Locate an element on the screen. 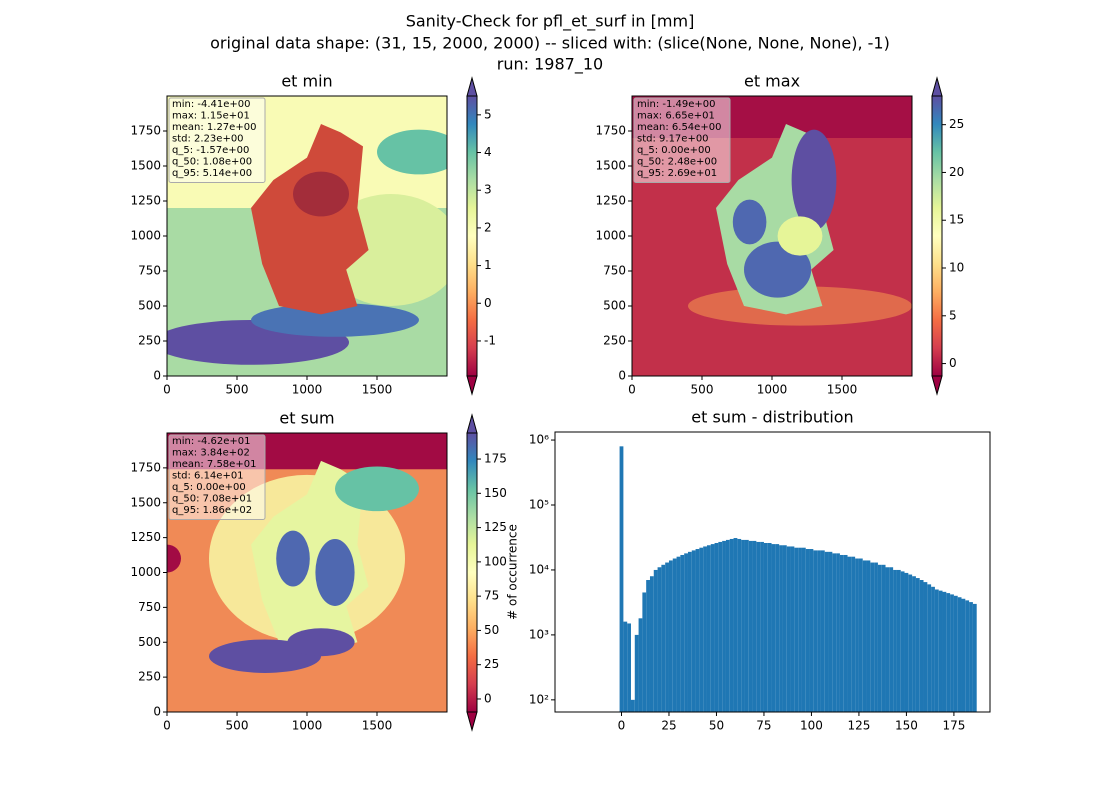  y-tick-label: 10⁴ is located at coordinates (539, 569).